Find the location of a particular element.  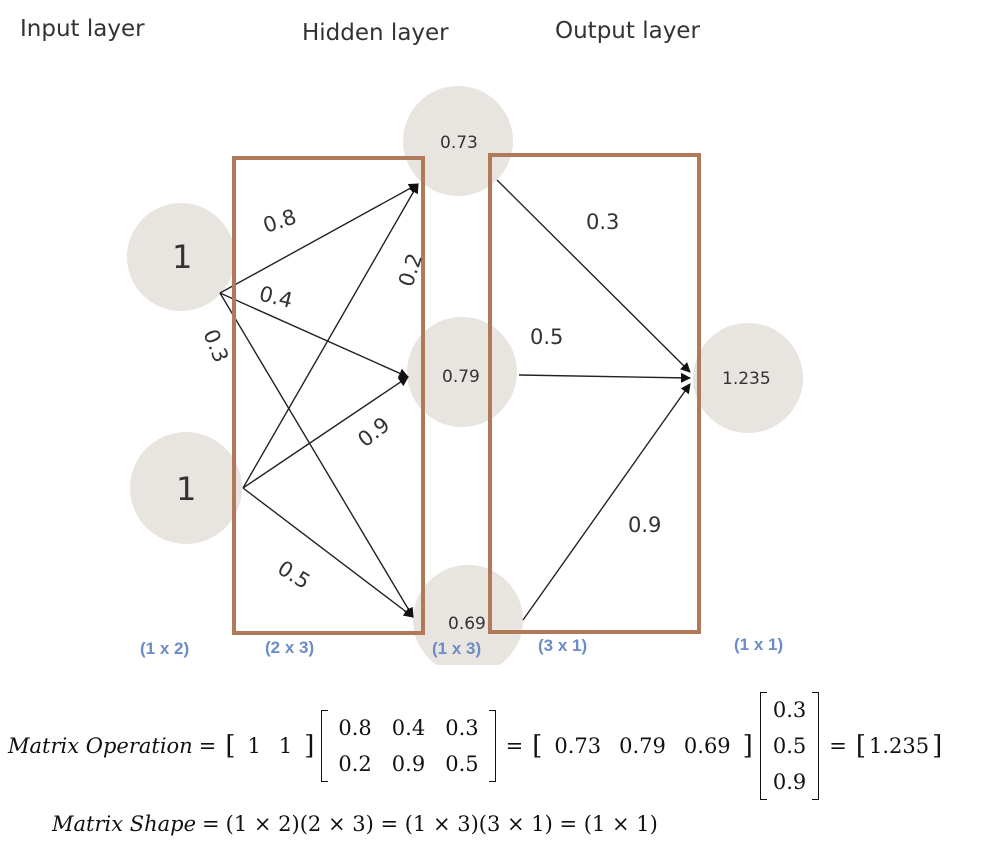

output-node is located at coordinates (748, 378).